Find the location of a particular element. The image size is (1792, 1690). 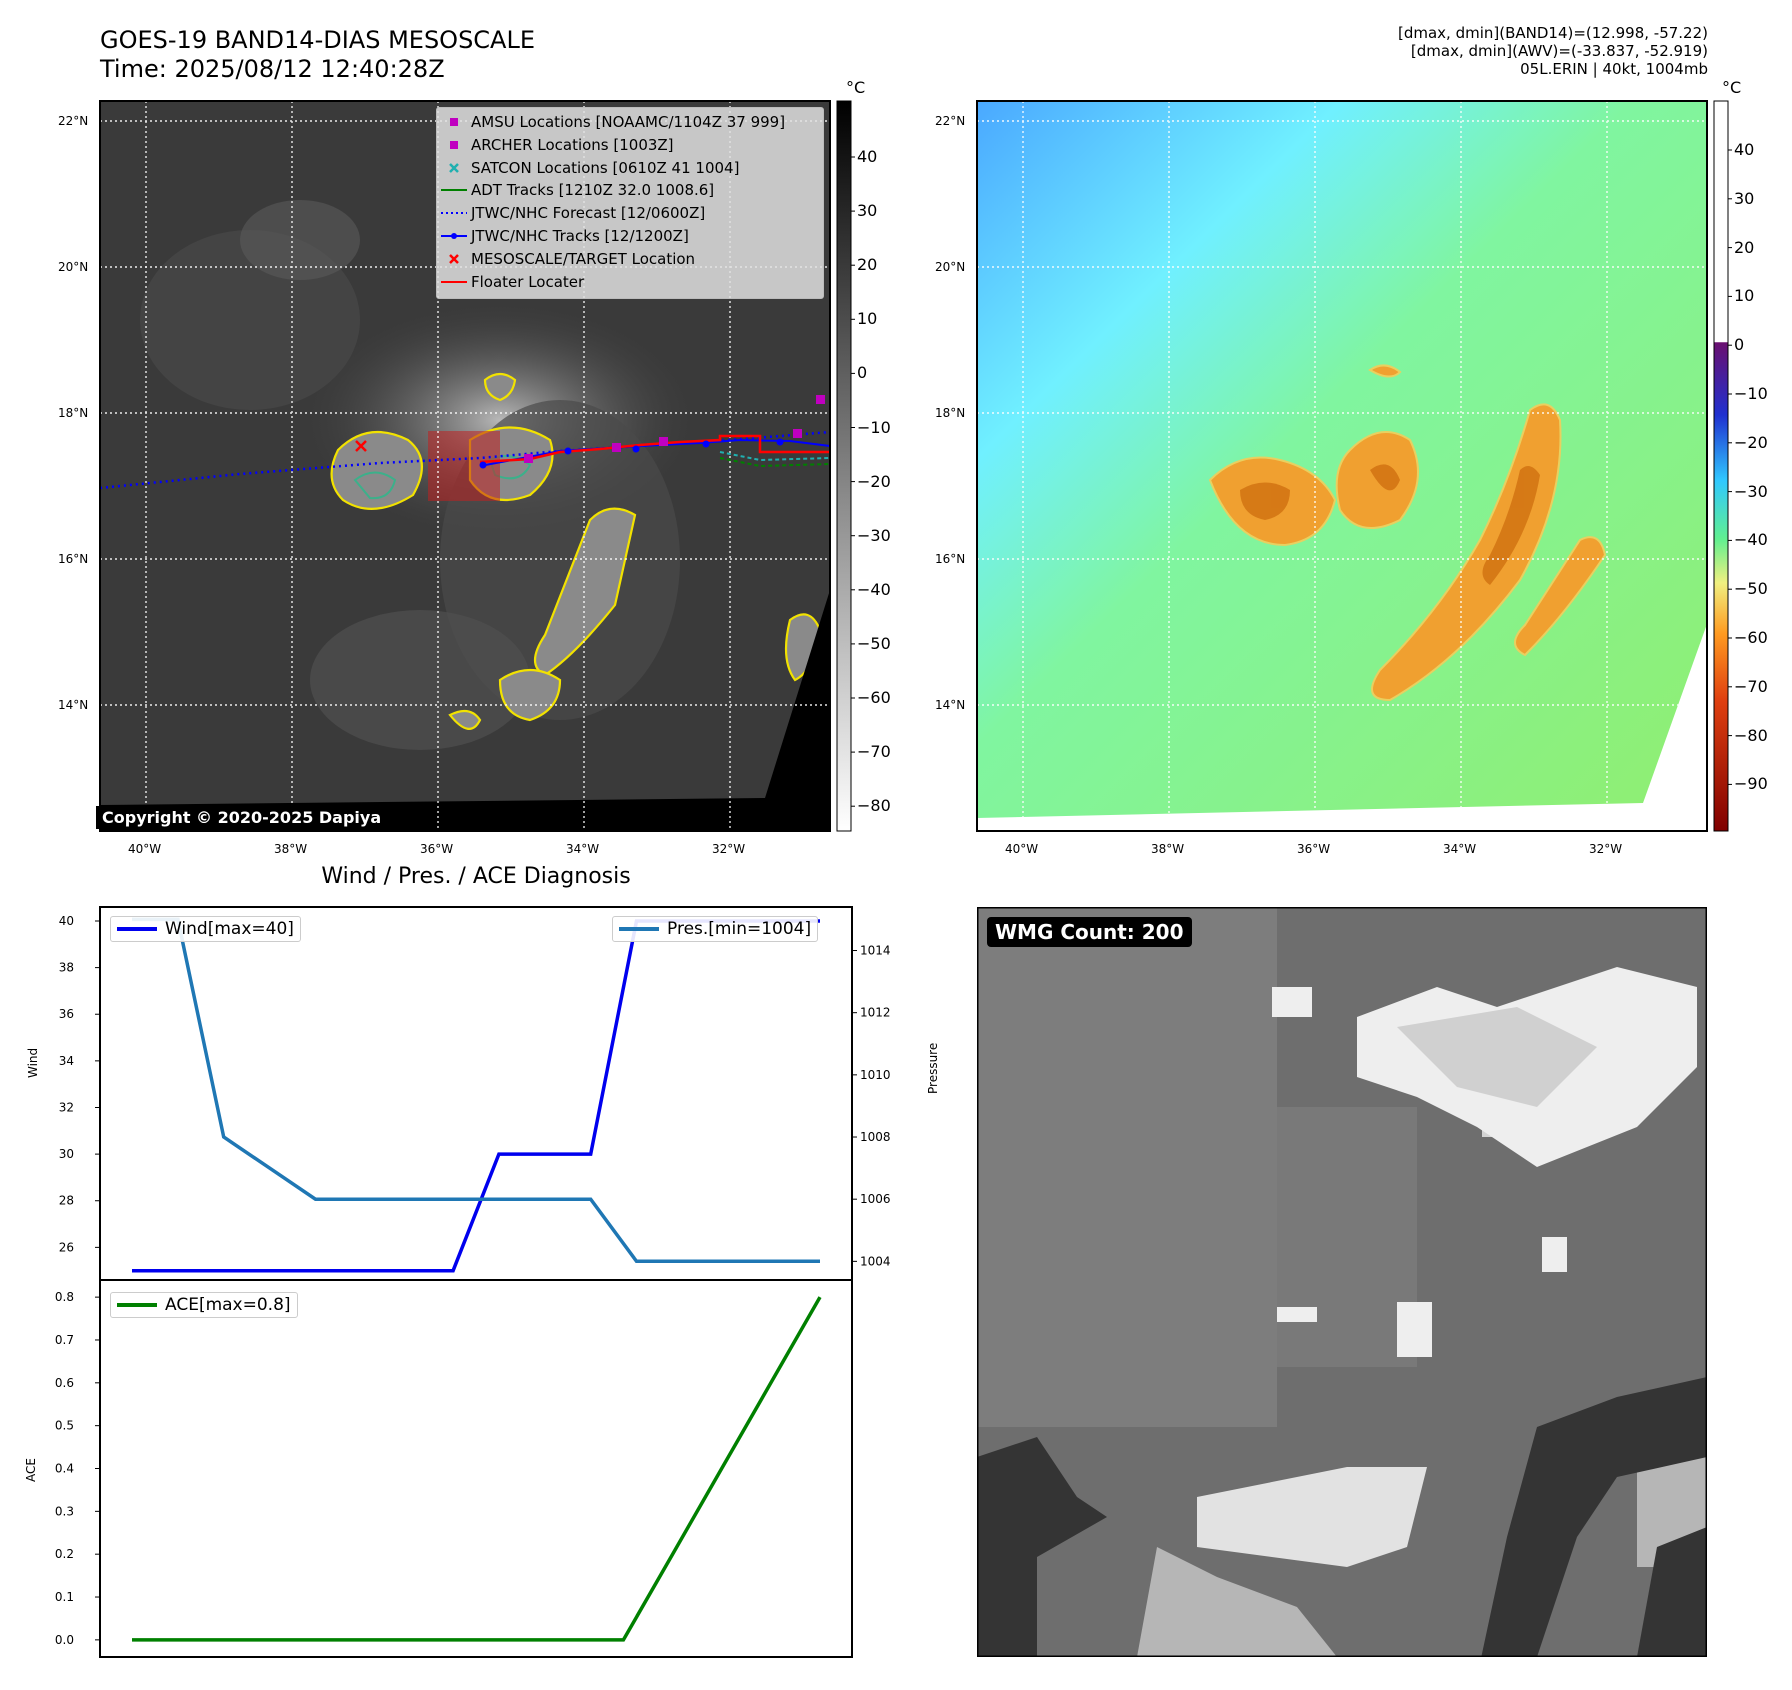

wind-axis-tick-label: 34 is located at coordinates (66, 1061).